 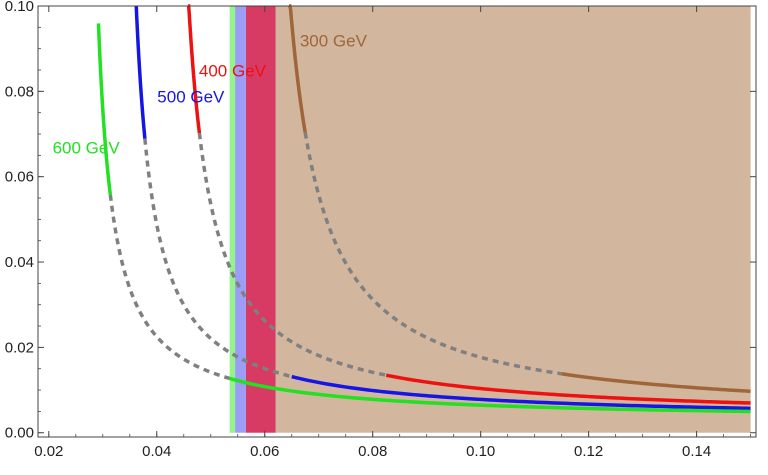 I want to click on label-500-gev: 500 GeV, so click(x=191, y=96).